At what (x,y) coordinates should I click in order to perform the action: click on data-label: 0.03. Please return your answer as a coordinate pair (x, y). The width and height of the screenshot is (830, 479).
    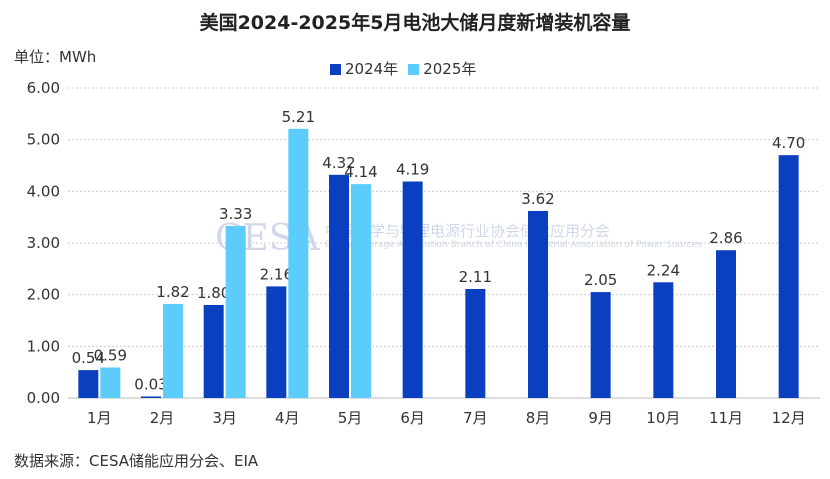
    Looking at the image, I should click on (150, 384).